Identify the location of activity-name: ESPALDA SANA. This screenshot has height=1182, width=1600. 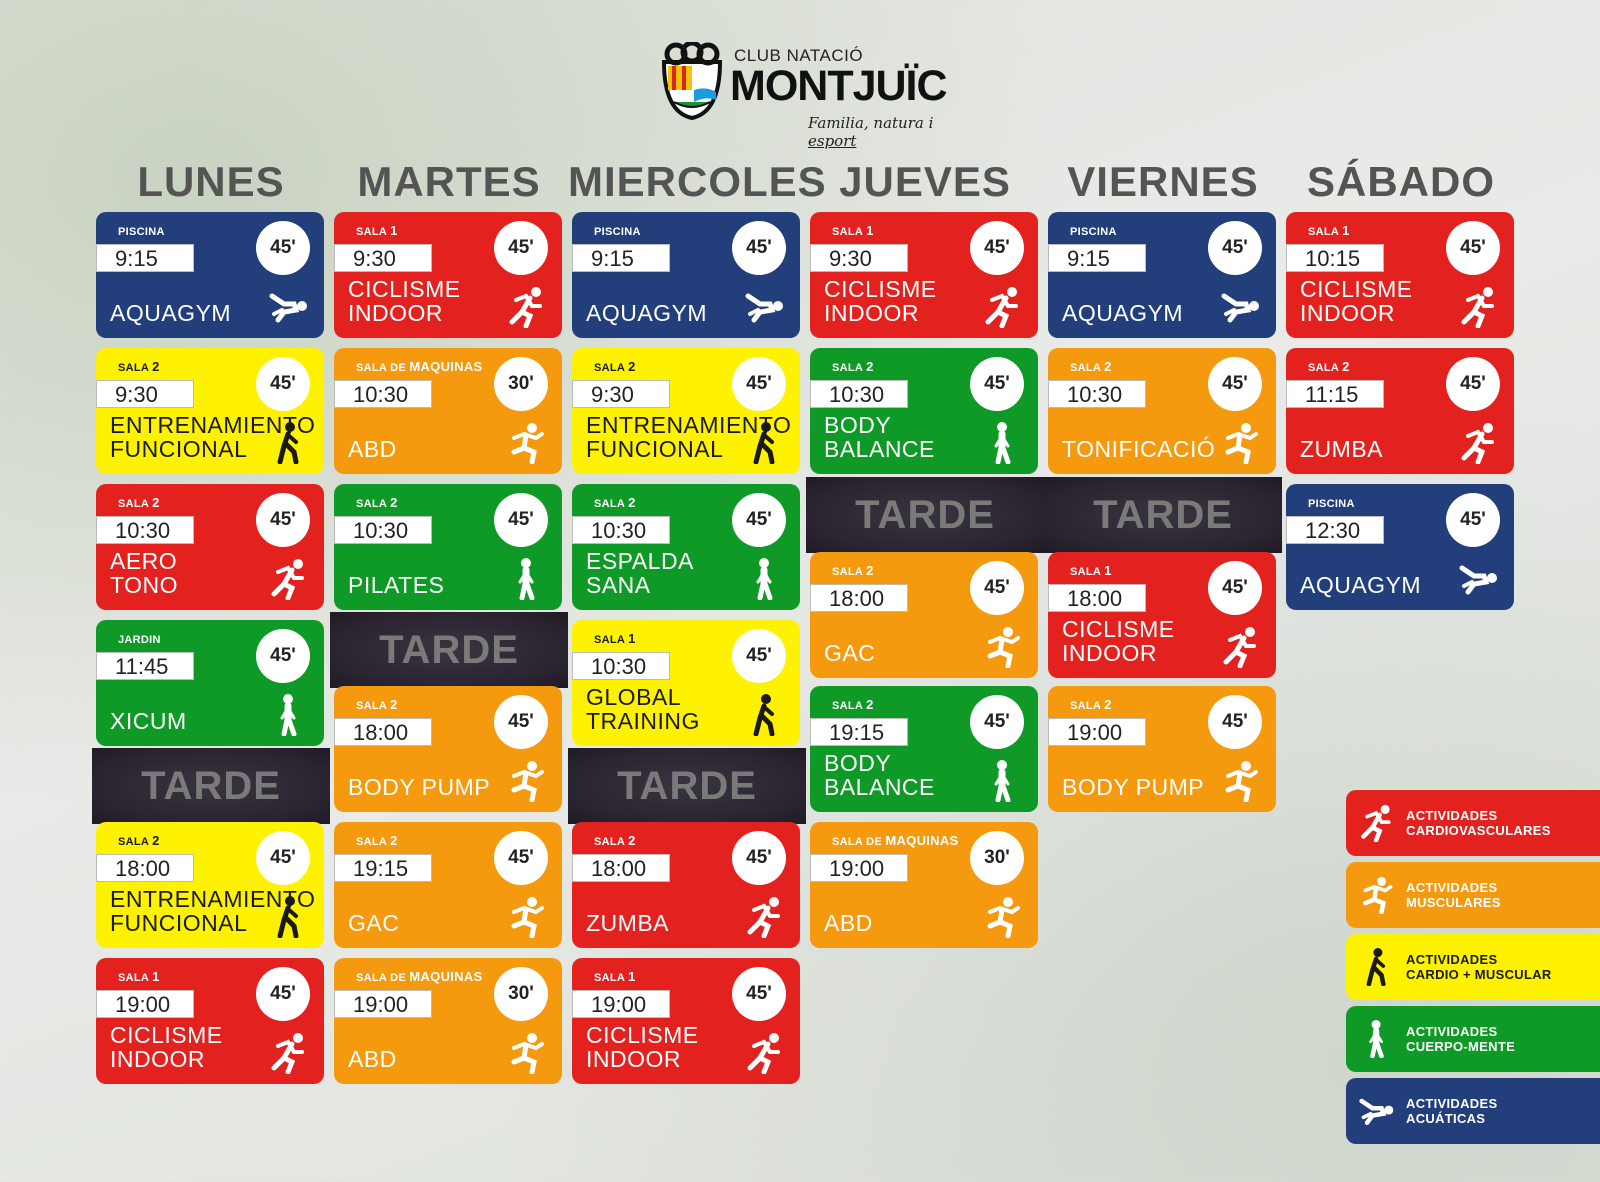
(666, 573).